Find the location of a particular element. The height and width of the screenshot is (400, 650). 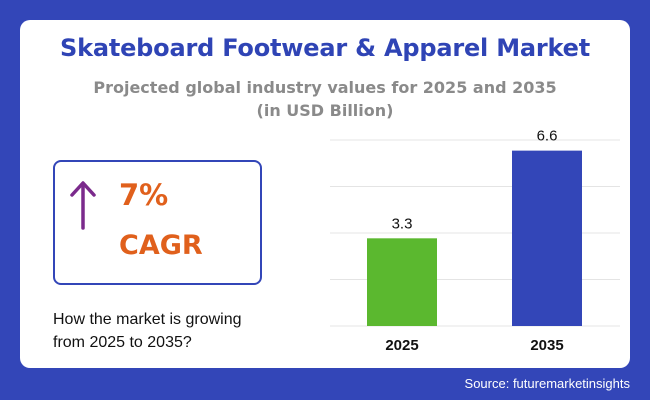

cagr-value: 7% is located at coordinates (144, 195).